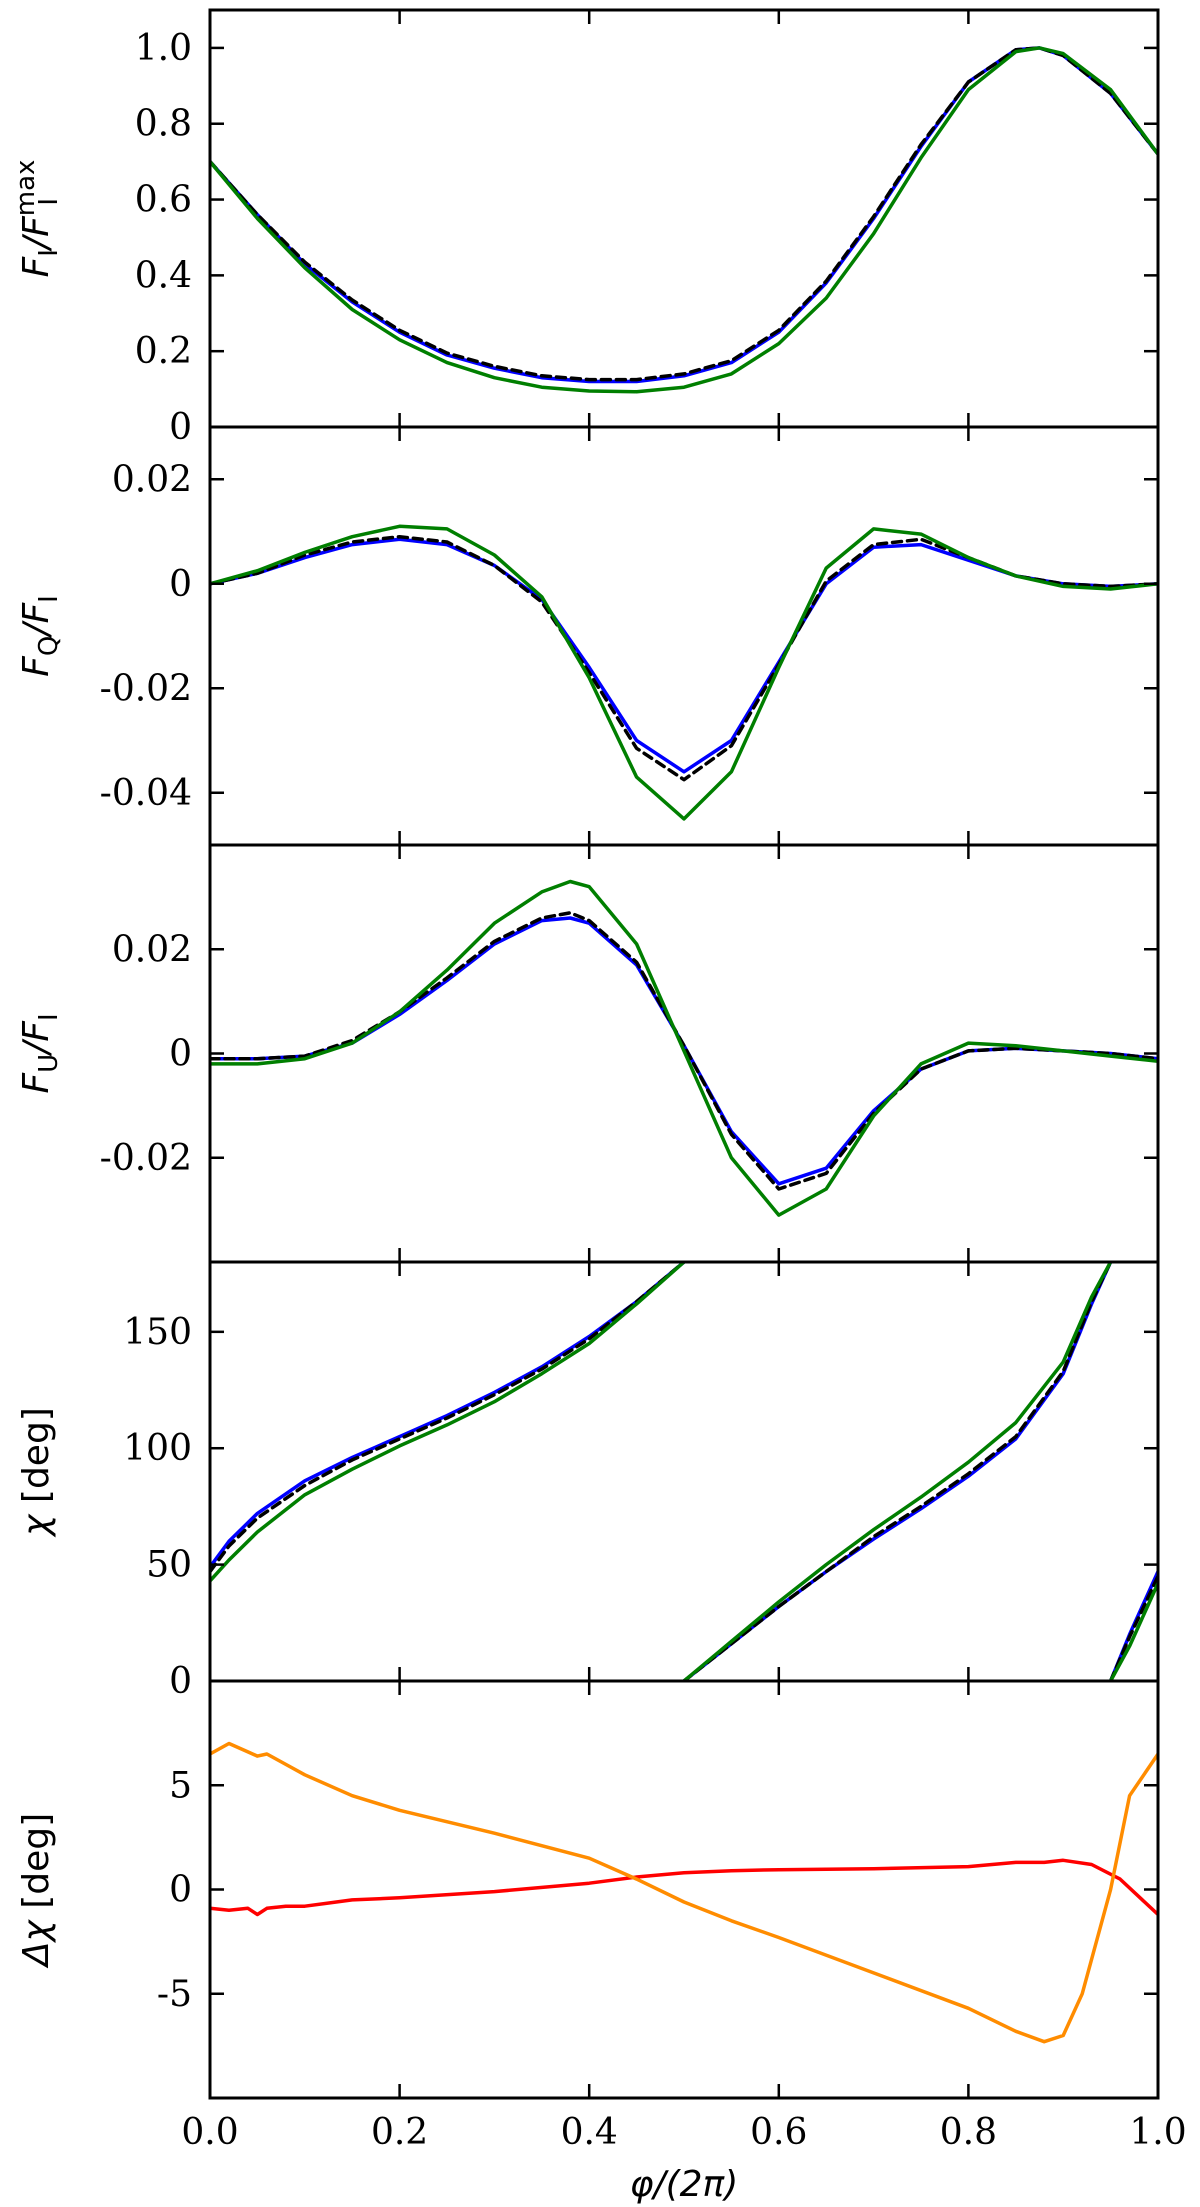 Image resolution: width=1200 pixels, height=2207 pixels. What do you see at coordinates (180, 1785) in the screenshot?
I see `delta-angle-ytick-label: 5` at bounding box center [180, 1785].